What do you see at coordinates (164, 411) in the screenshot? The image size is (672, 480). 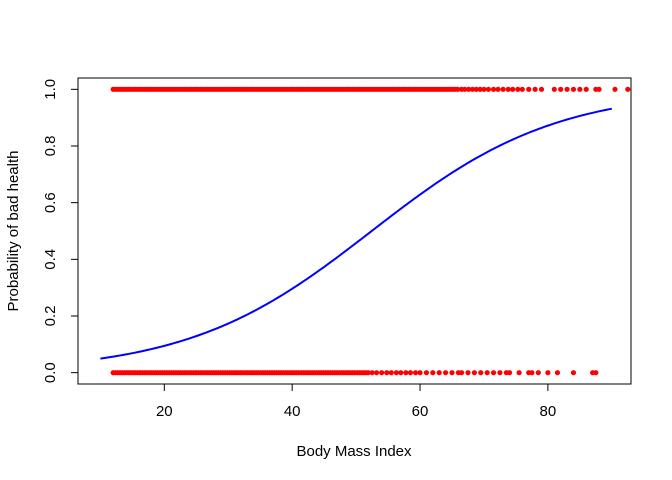 I see `x-tick-label: 20` at bounding box center [164, 411].